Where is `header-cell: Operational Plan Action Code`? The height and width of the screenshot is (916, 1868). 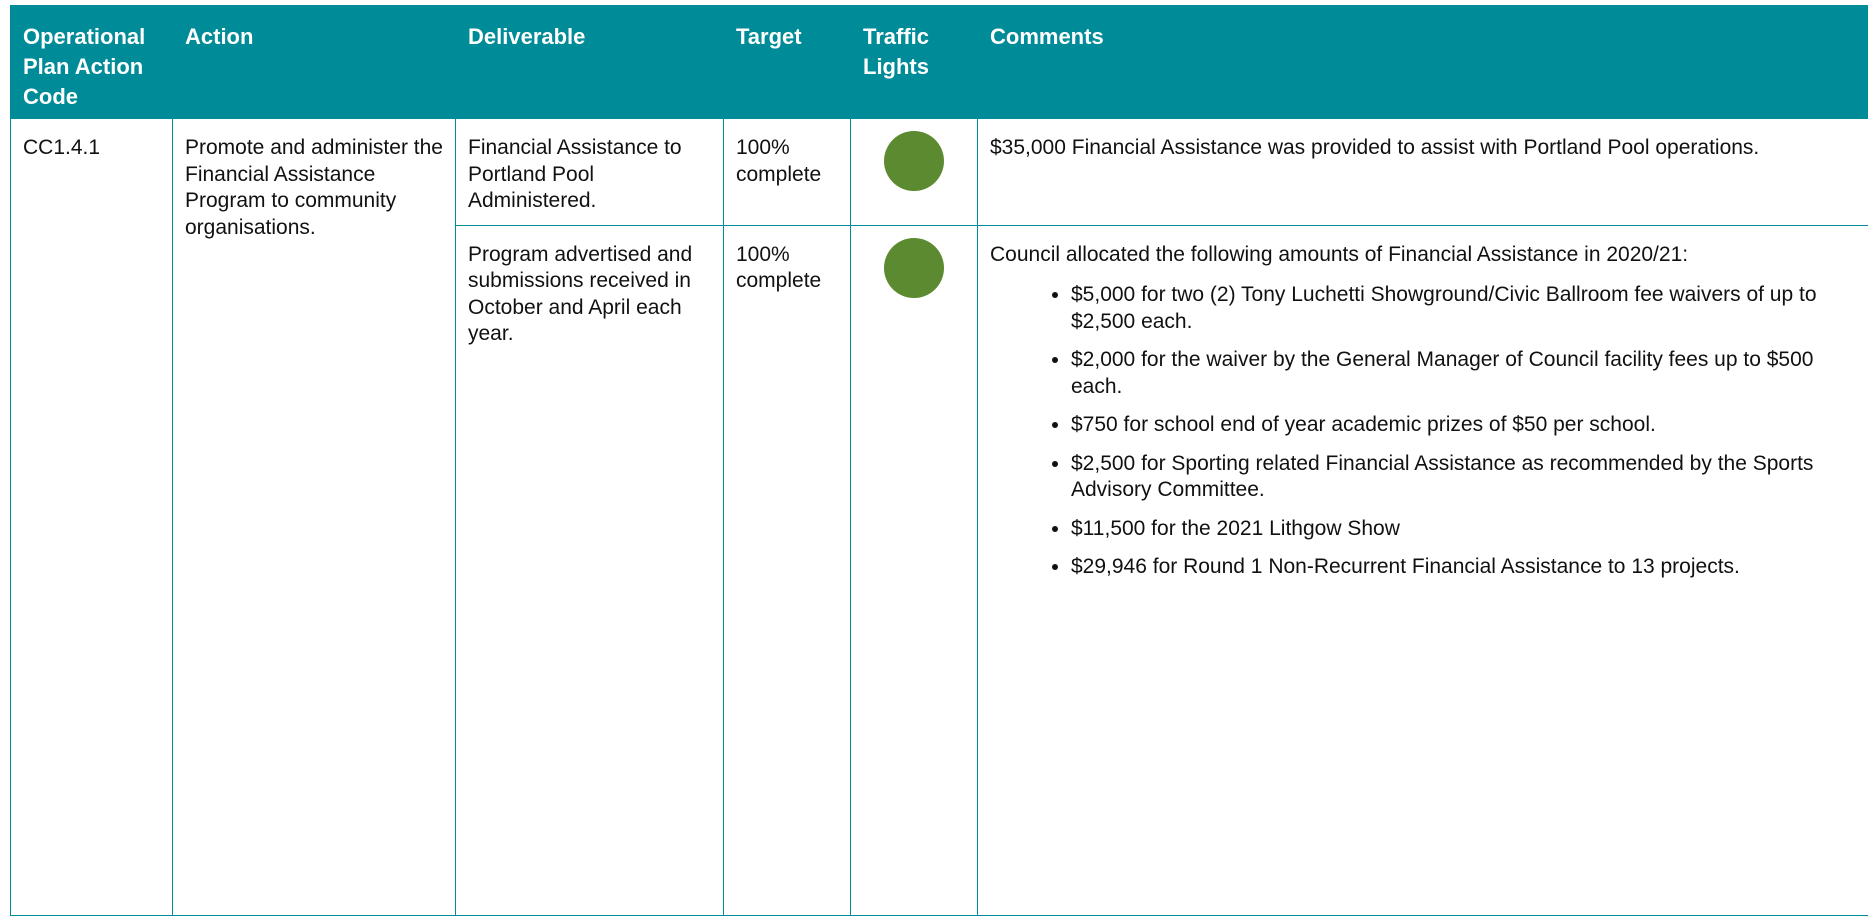
header-cell: Operational Plan Action Code is located at coordinates (92, 62).